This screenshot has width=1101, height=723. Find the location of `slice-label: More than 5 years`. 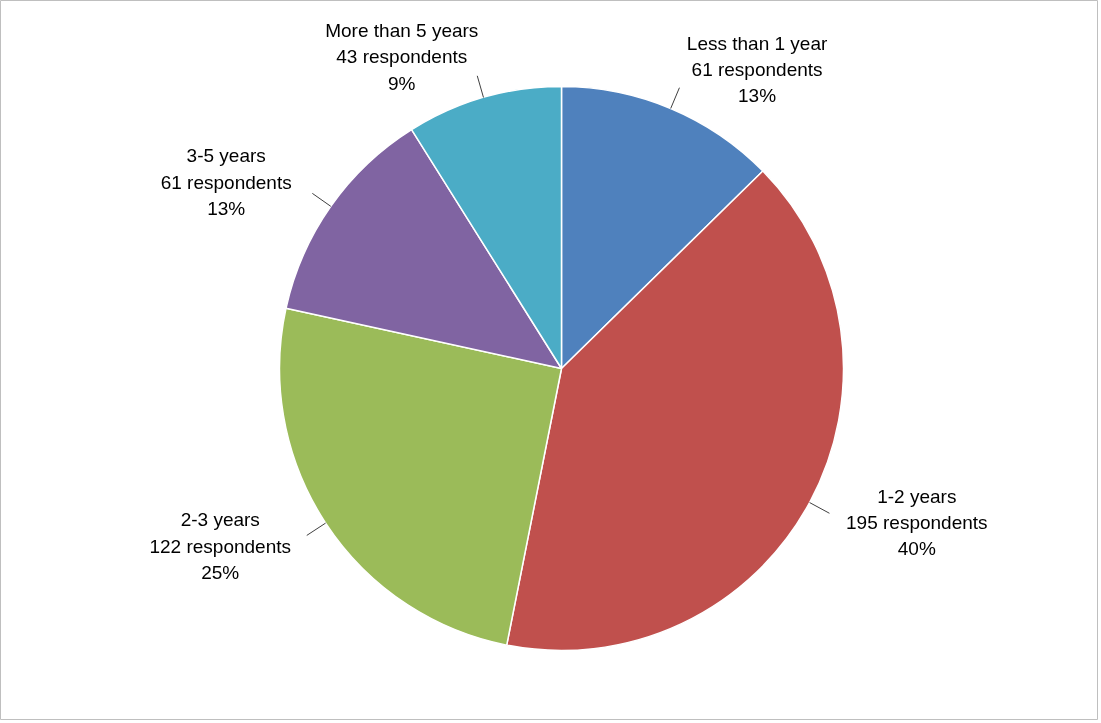

slice-label: More than 5 years is located at coordinates (402, 31).